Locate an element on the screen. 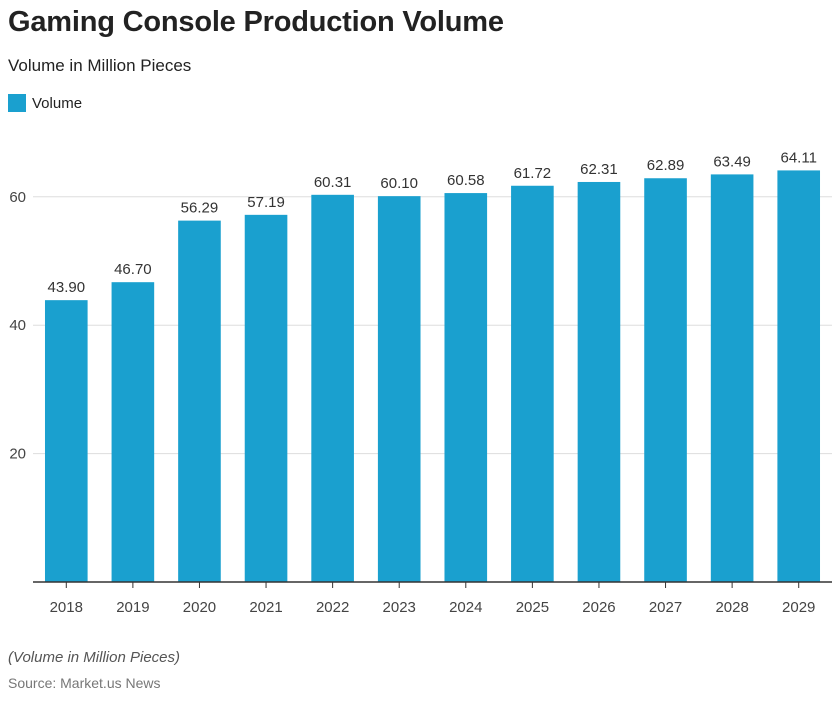 The image size is (840, 701). legend: Volume is located at coordinates (45, 103).